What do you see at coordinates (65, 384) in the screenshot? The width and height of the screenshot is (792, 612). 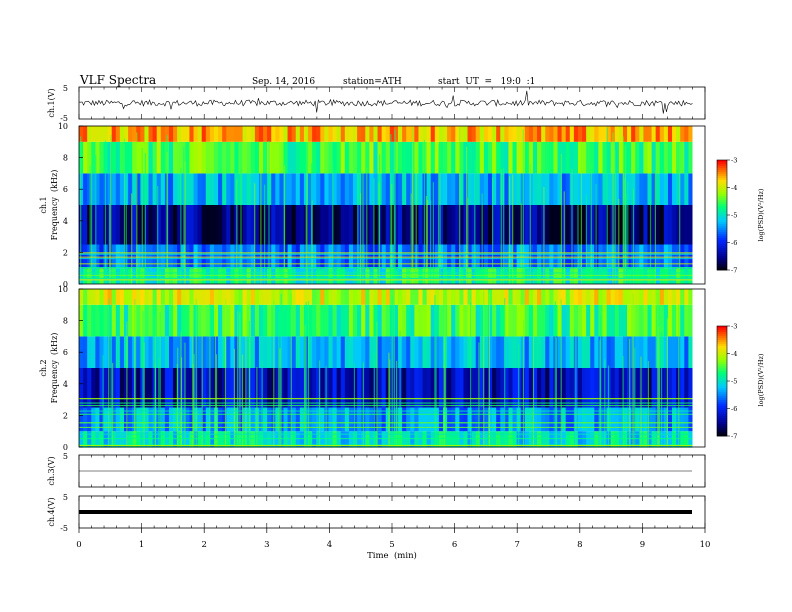 I see `frequency-tick-label: 4` at bounding box center [65, 384].